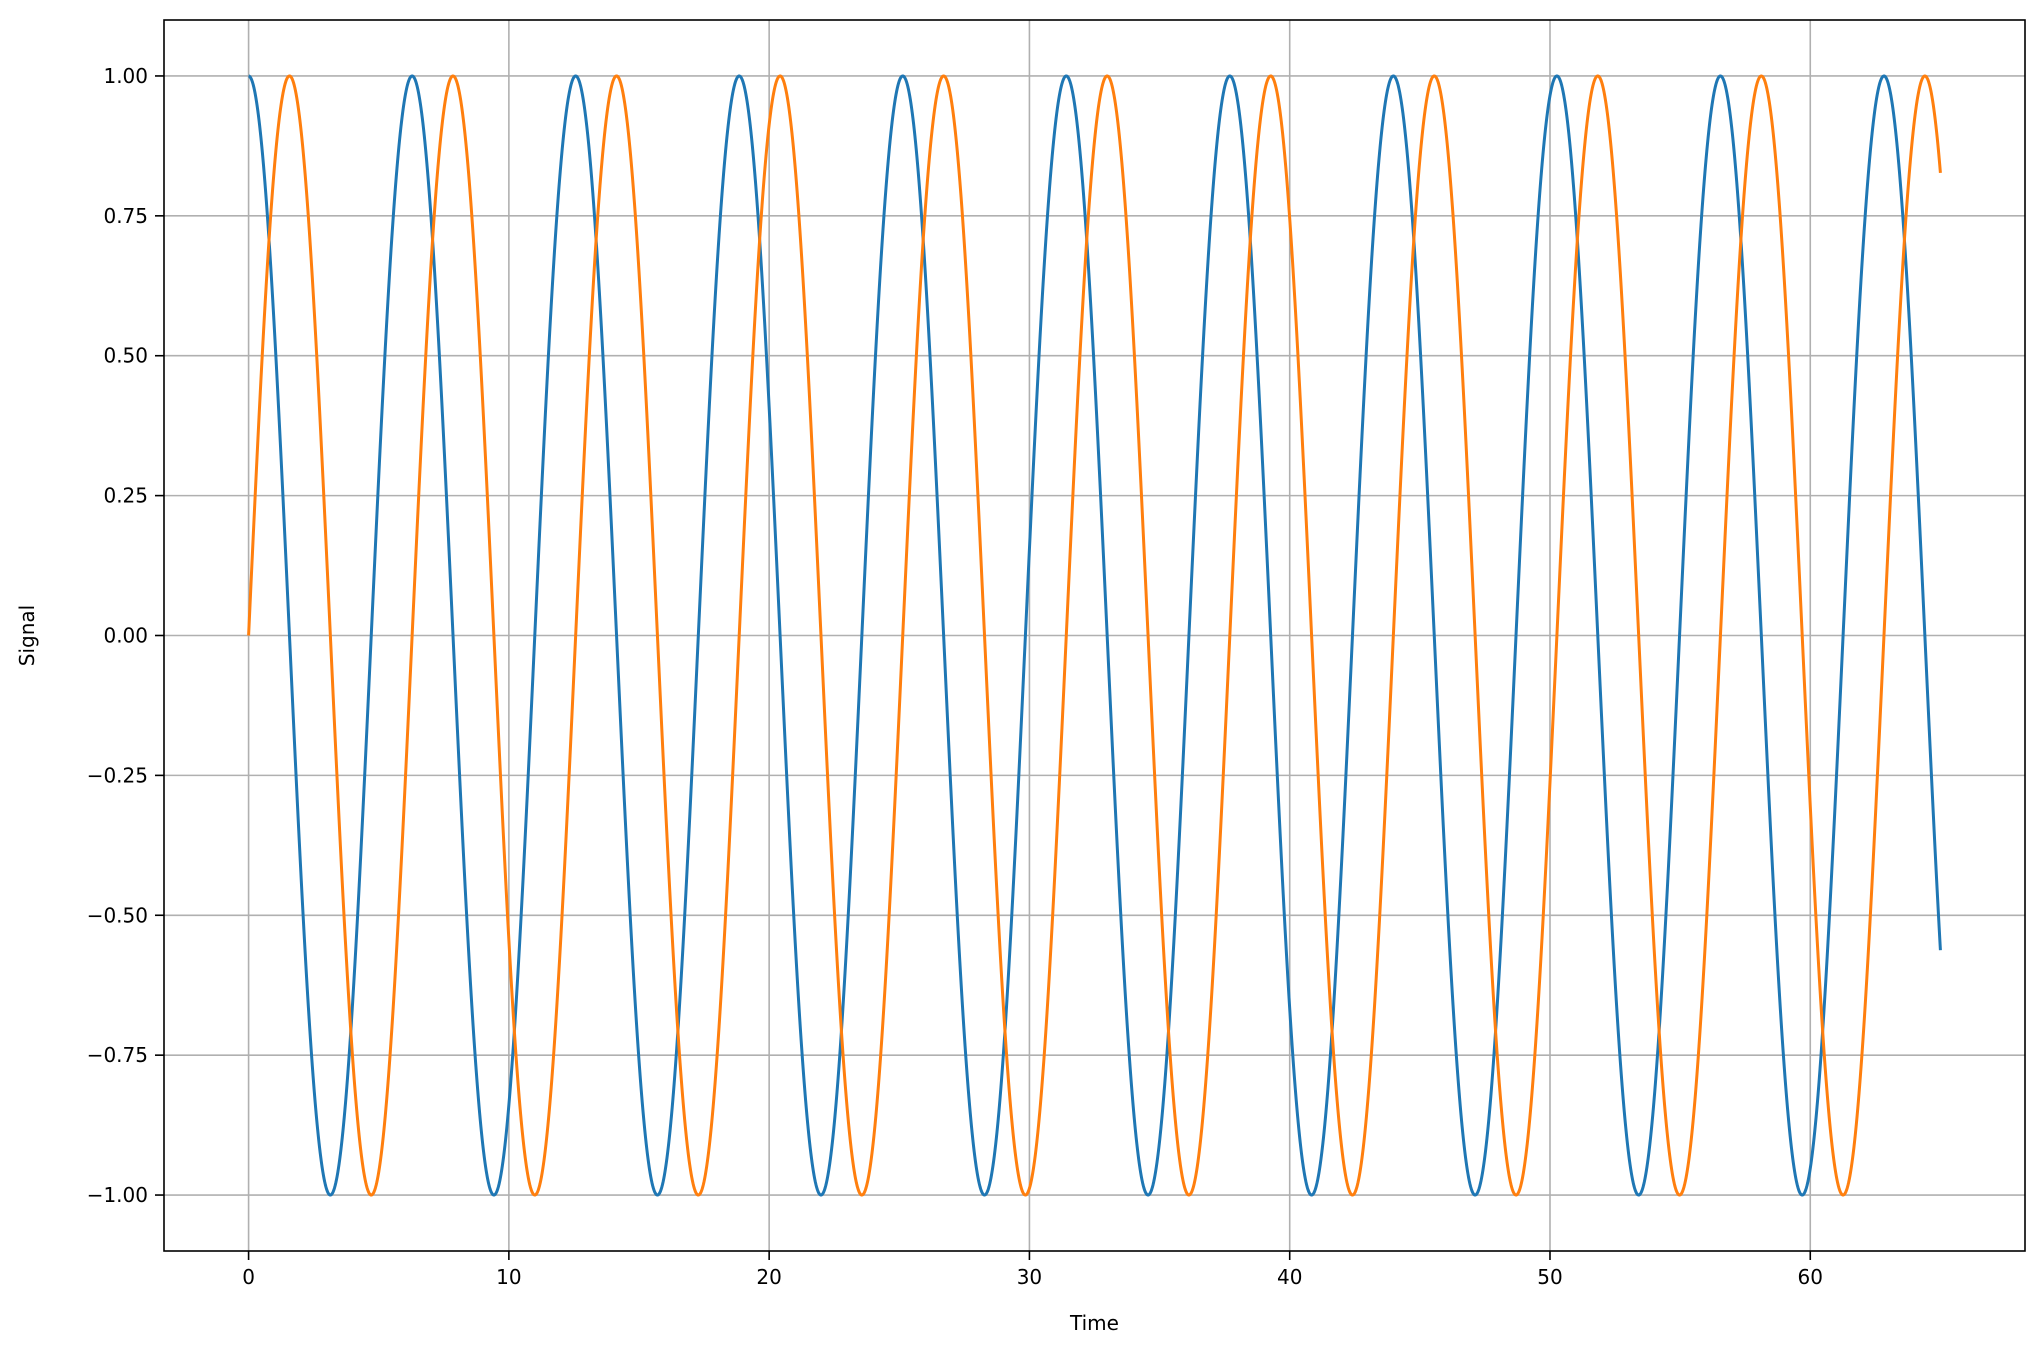 The height and width of the screenshot is (1358, 2043). I want to click on y-axis-ticks: 1.00 0.75 0.50 0.25 0.00 −0.25 −0.50 −0.75 −1.00, so click(125, 635).